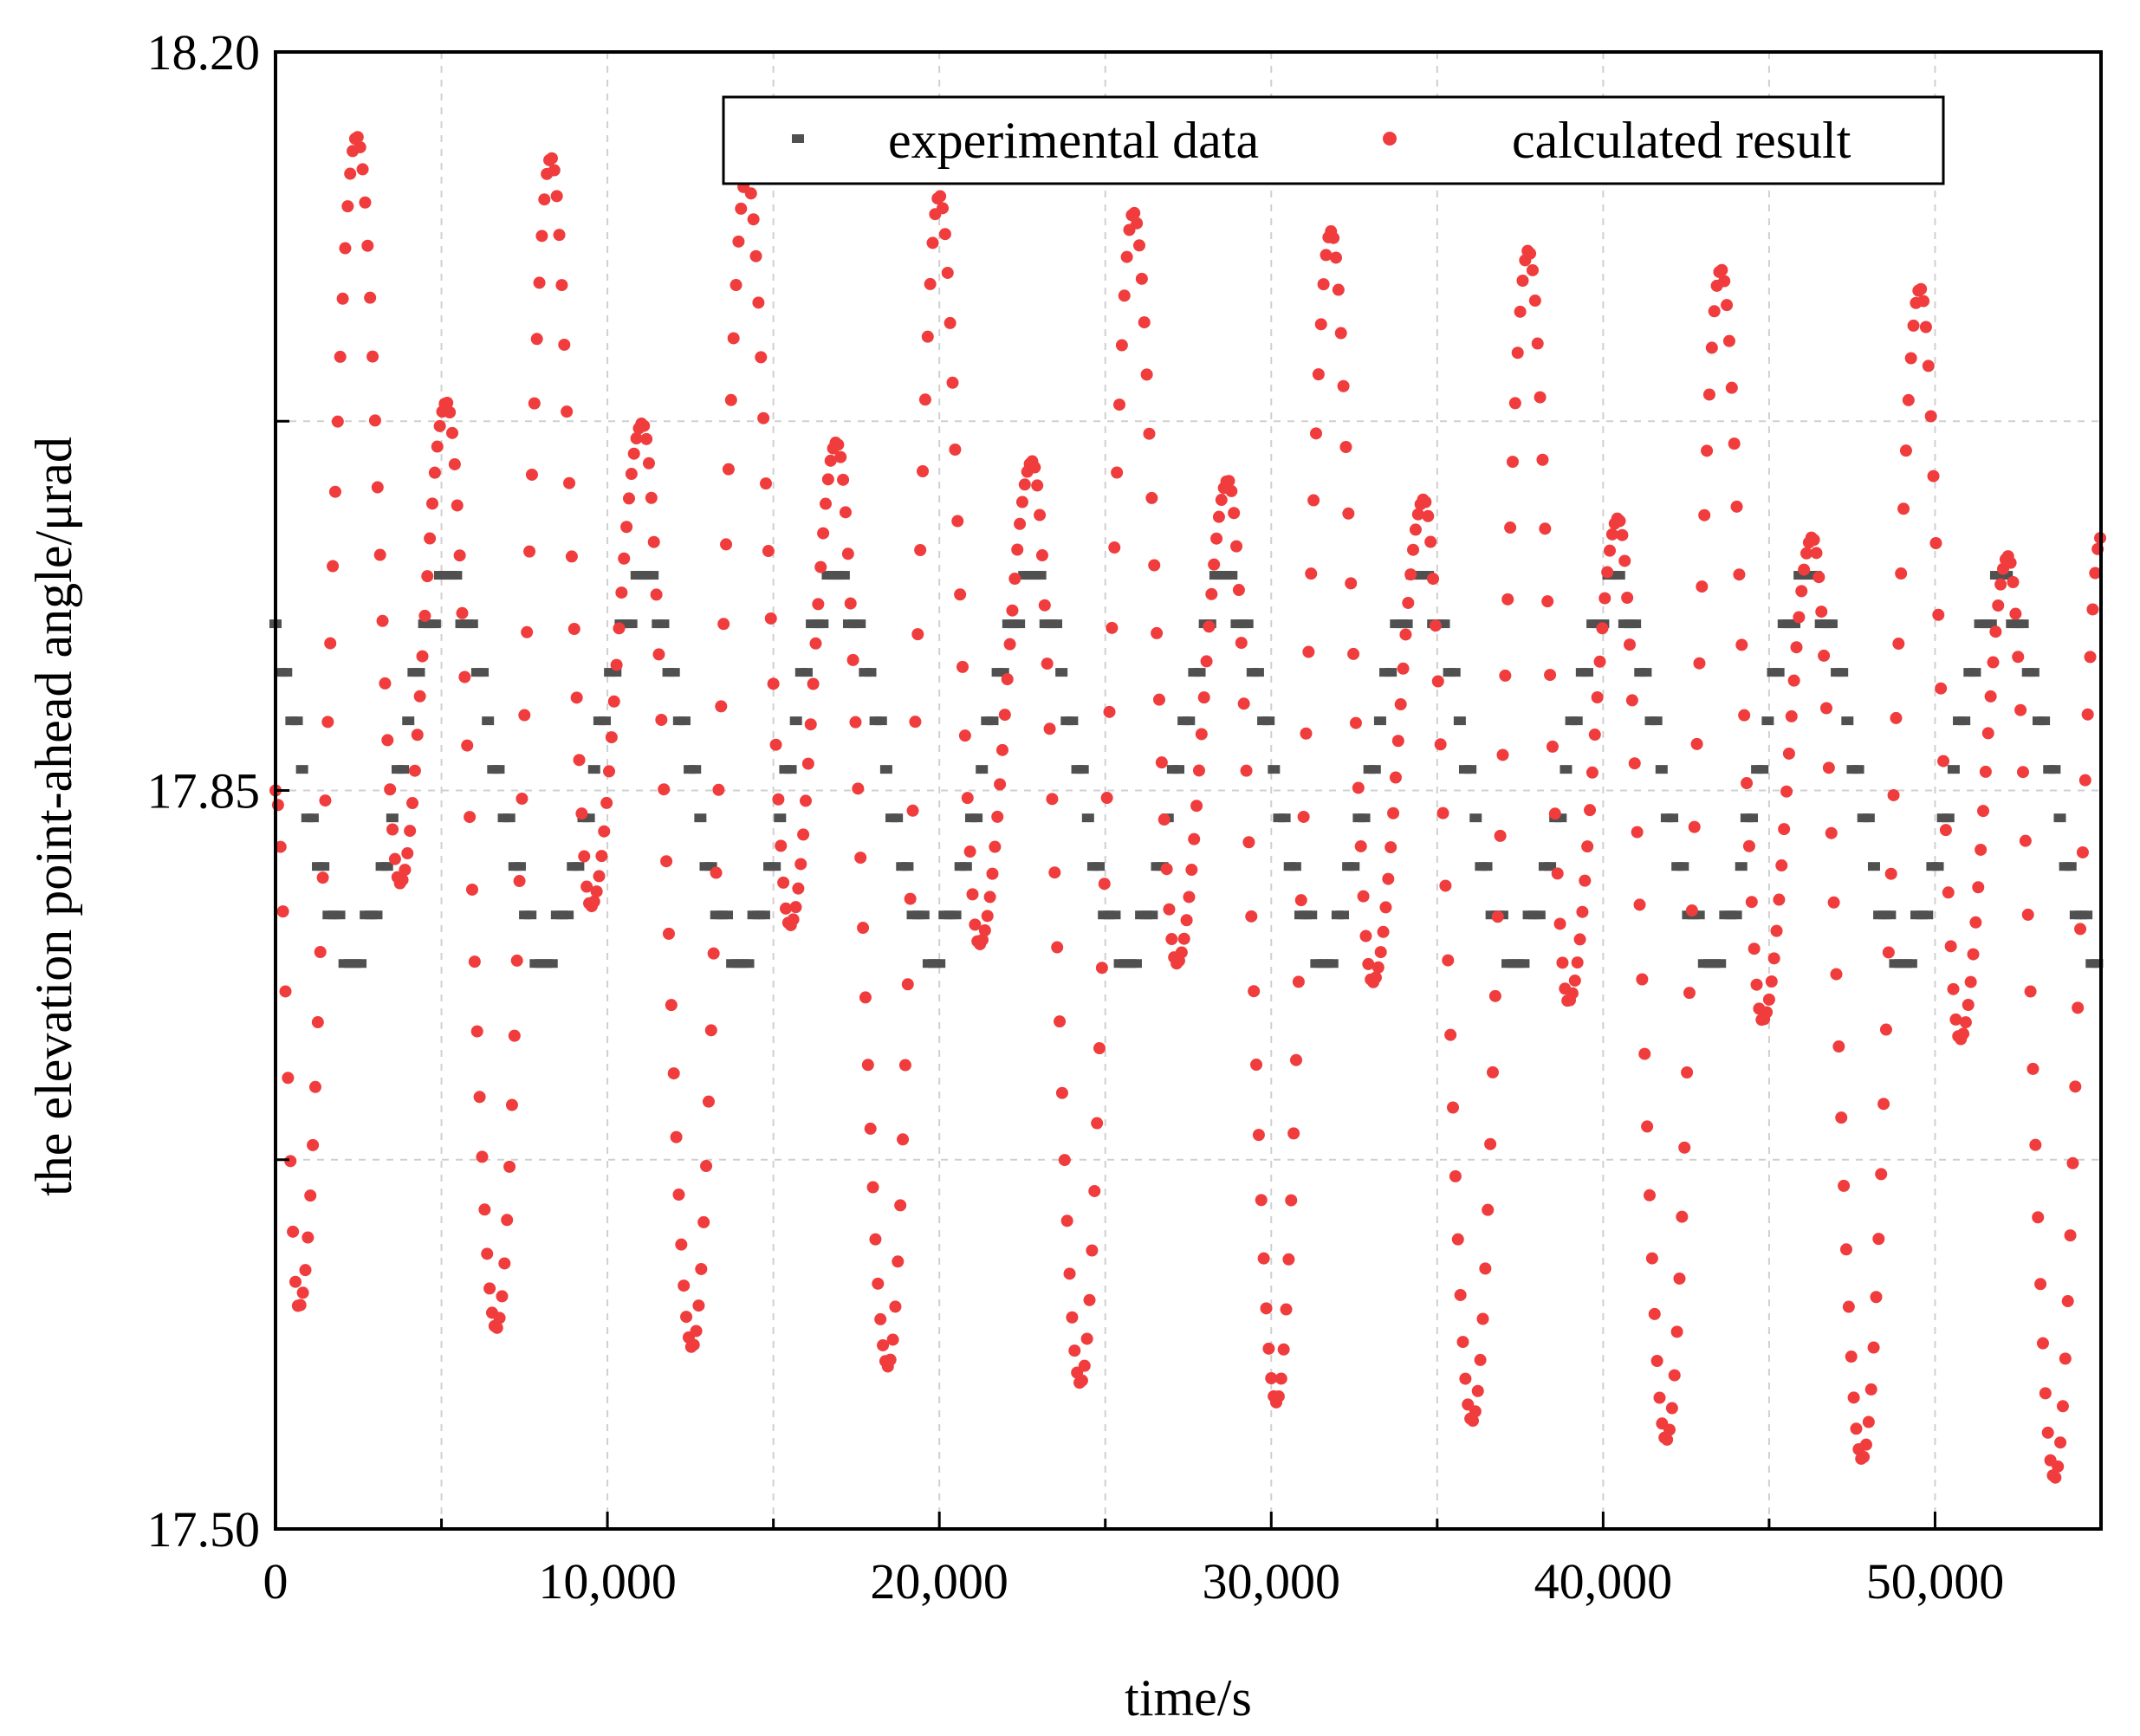  What do you see at coordinates (607, 1581) in the screenshot?
I see `x-tick-label: 10,000` at bounding box center [607, 1581].